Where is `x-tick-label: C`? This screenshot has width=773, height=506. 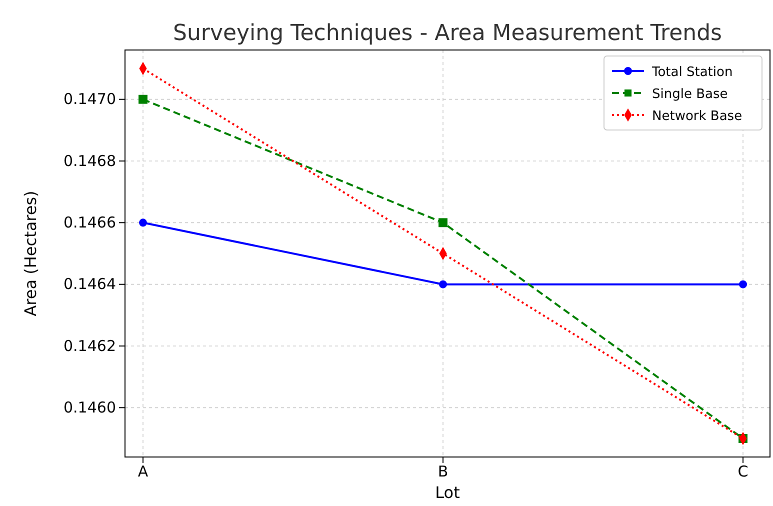
x-tick-label: C is located at coordinates (743, 471).